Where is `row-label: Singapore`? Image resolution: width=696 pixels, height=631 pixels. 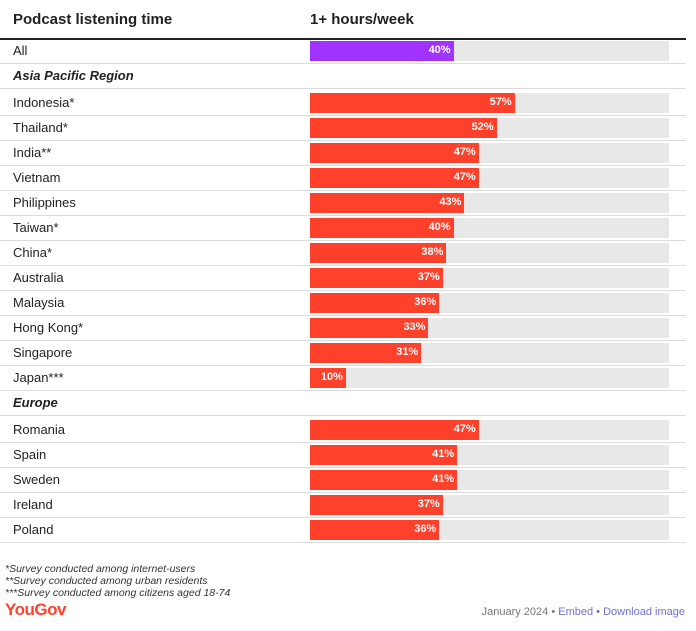 row-label: Singapore is located at coordinates (43, 352).